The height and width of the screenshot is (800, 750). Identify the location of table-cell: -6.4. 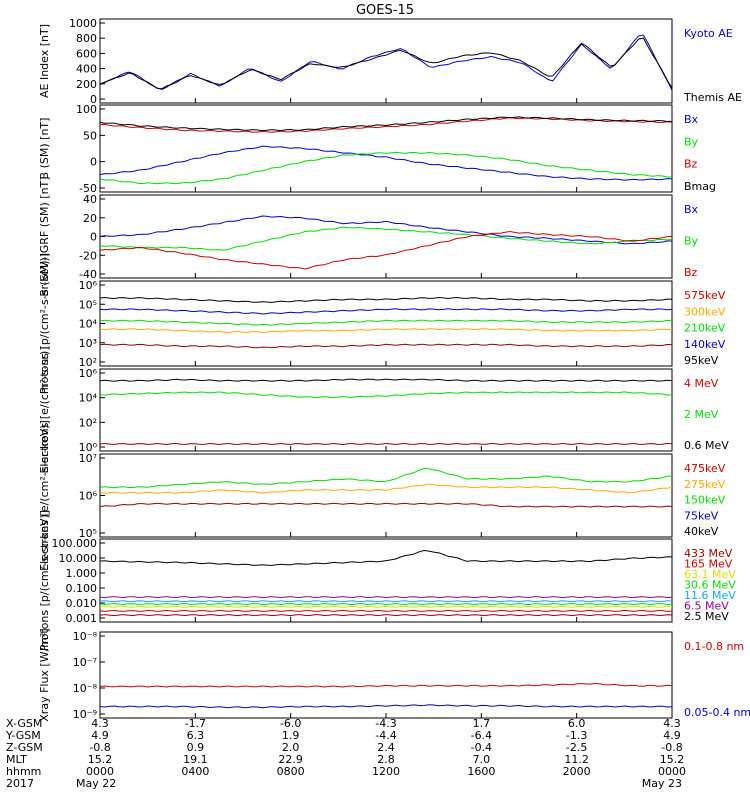
(481, 735).